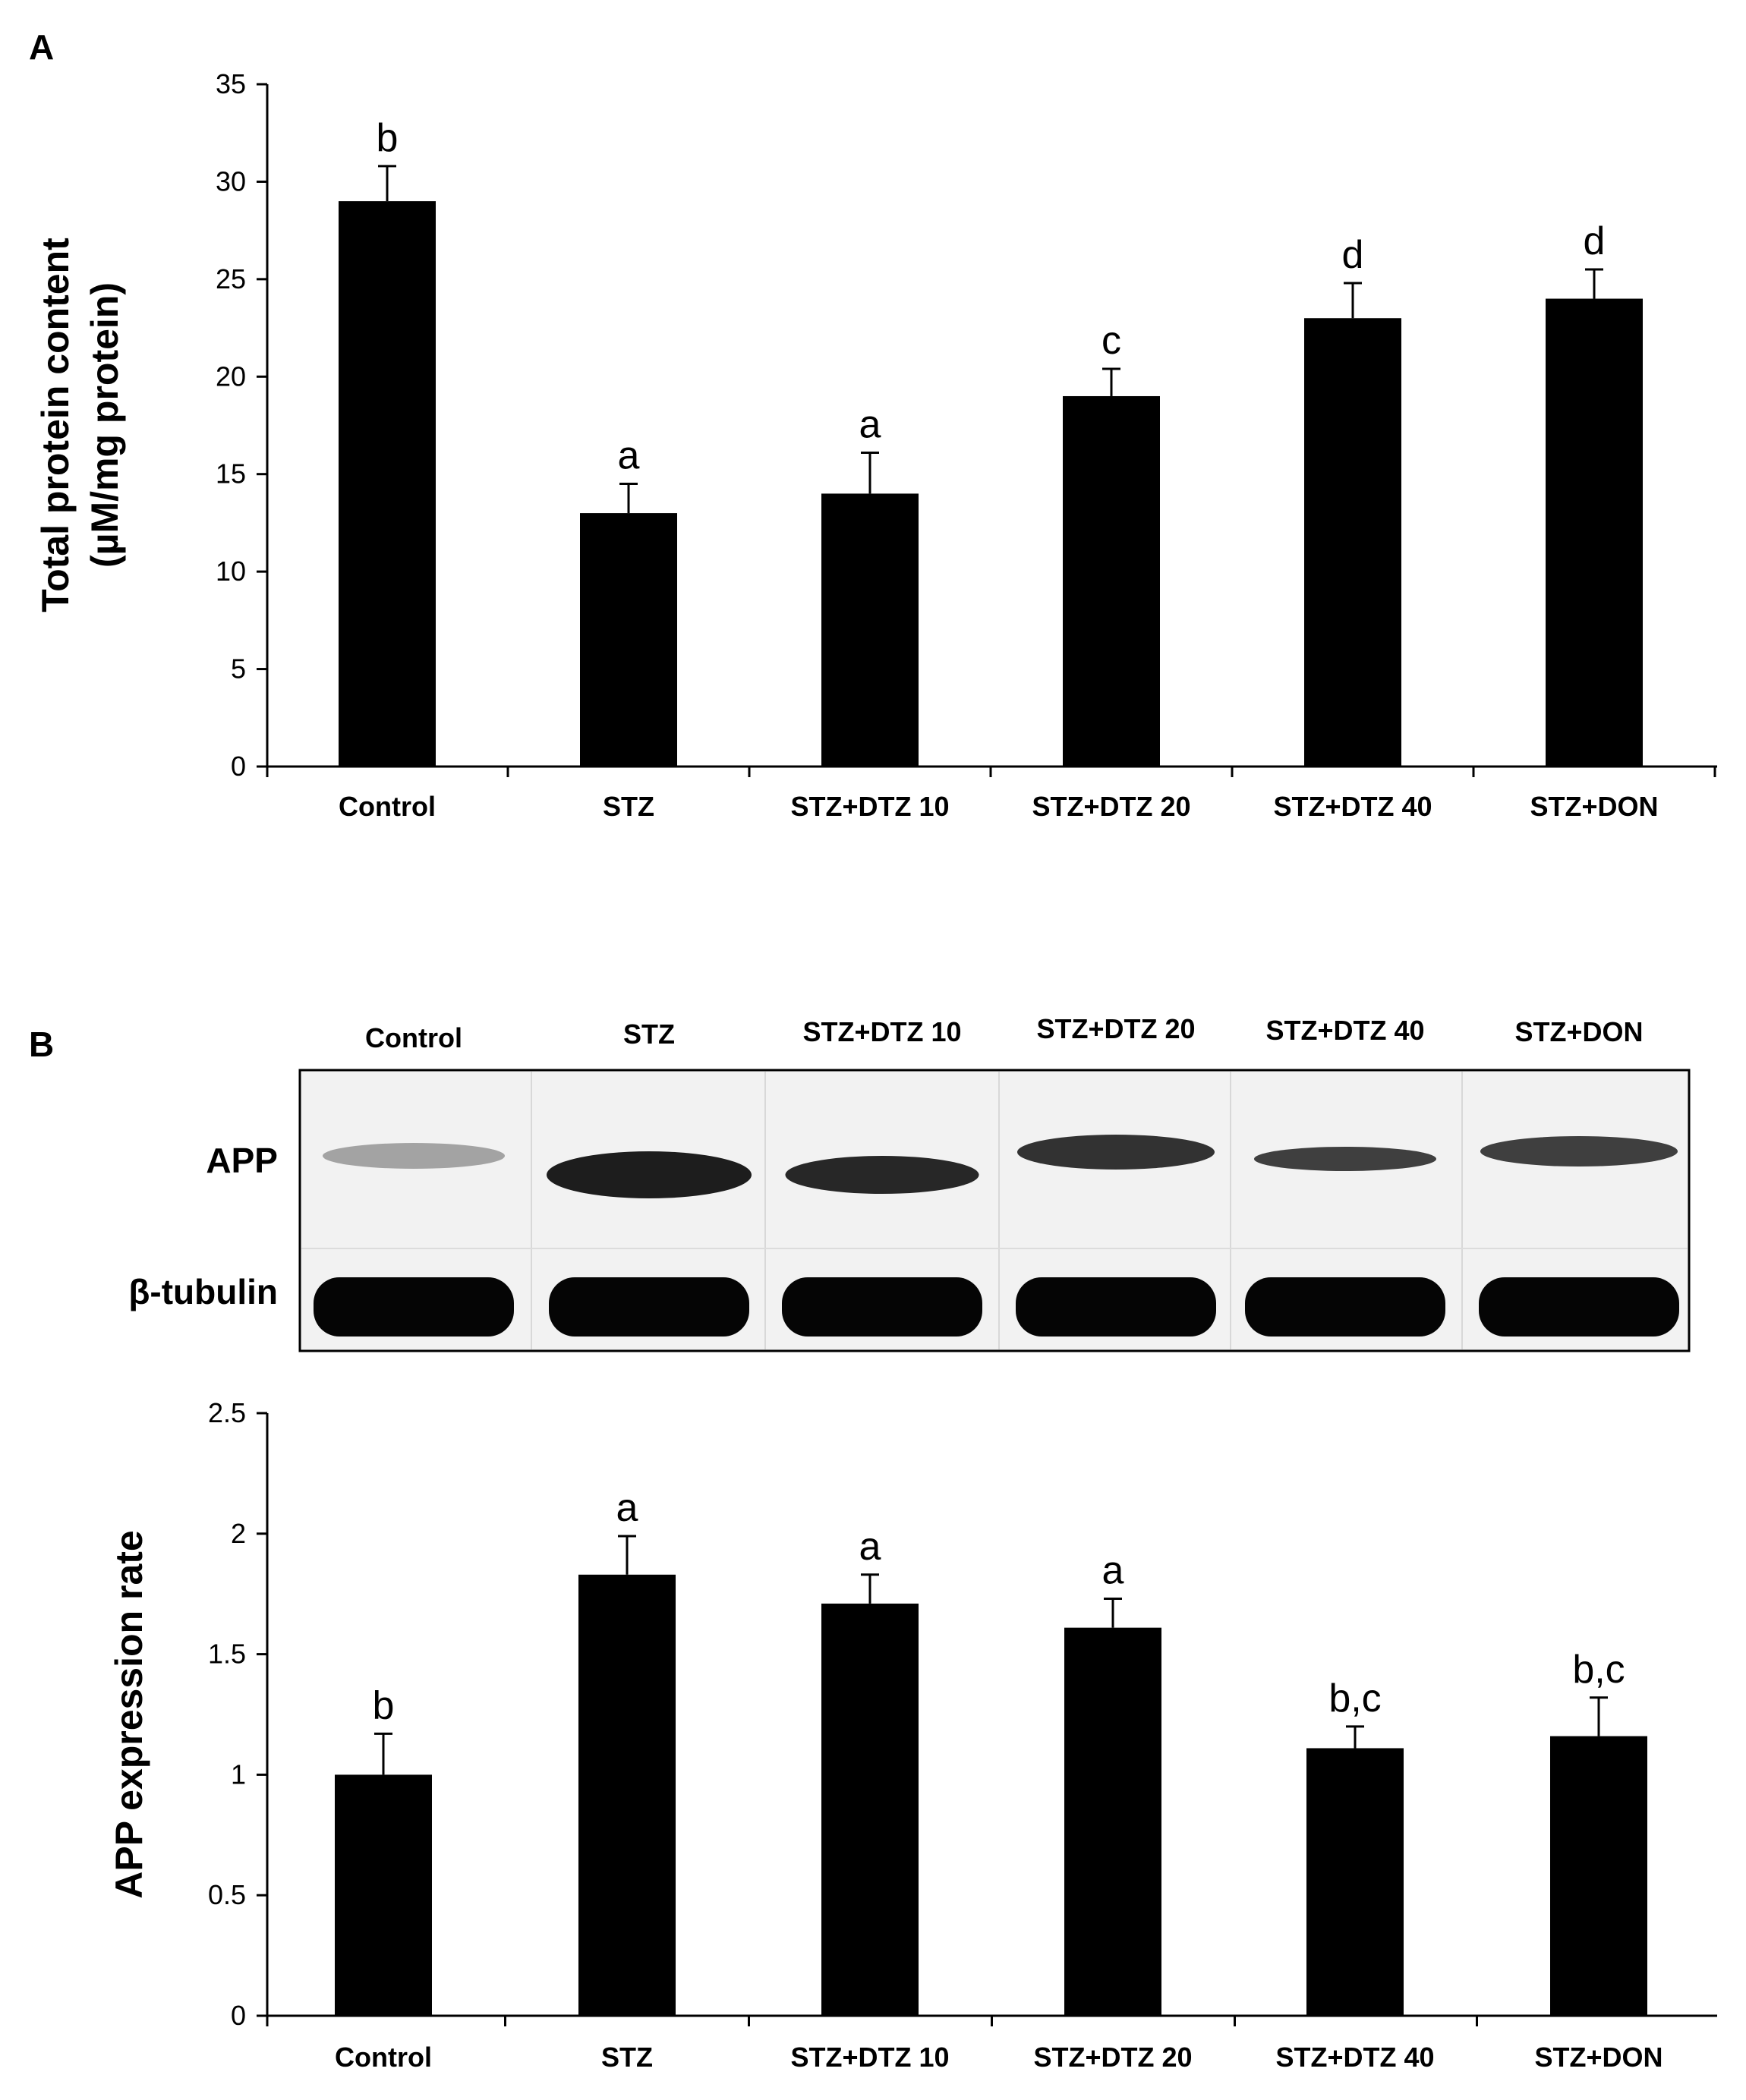 The height and width of the screenshot is (2100, 1746). I want to click on y-tick-label: 20, so click(231, 376).